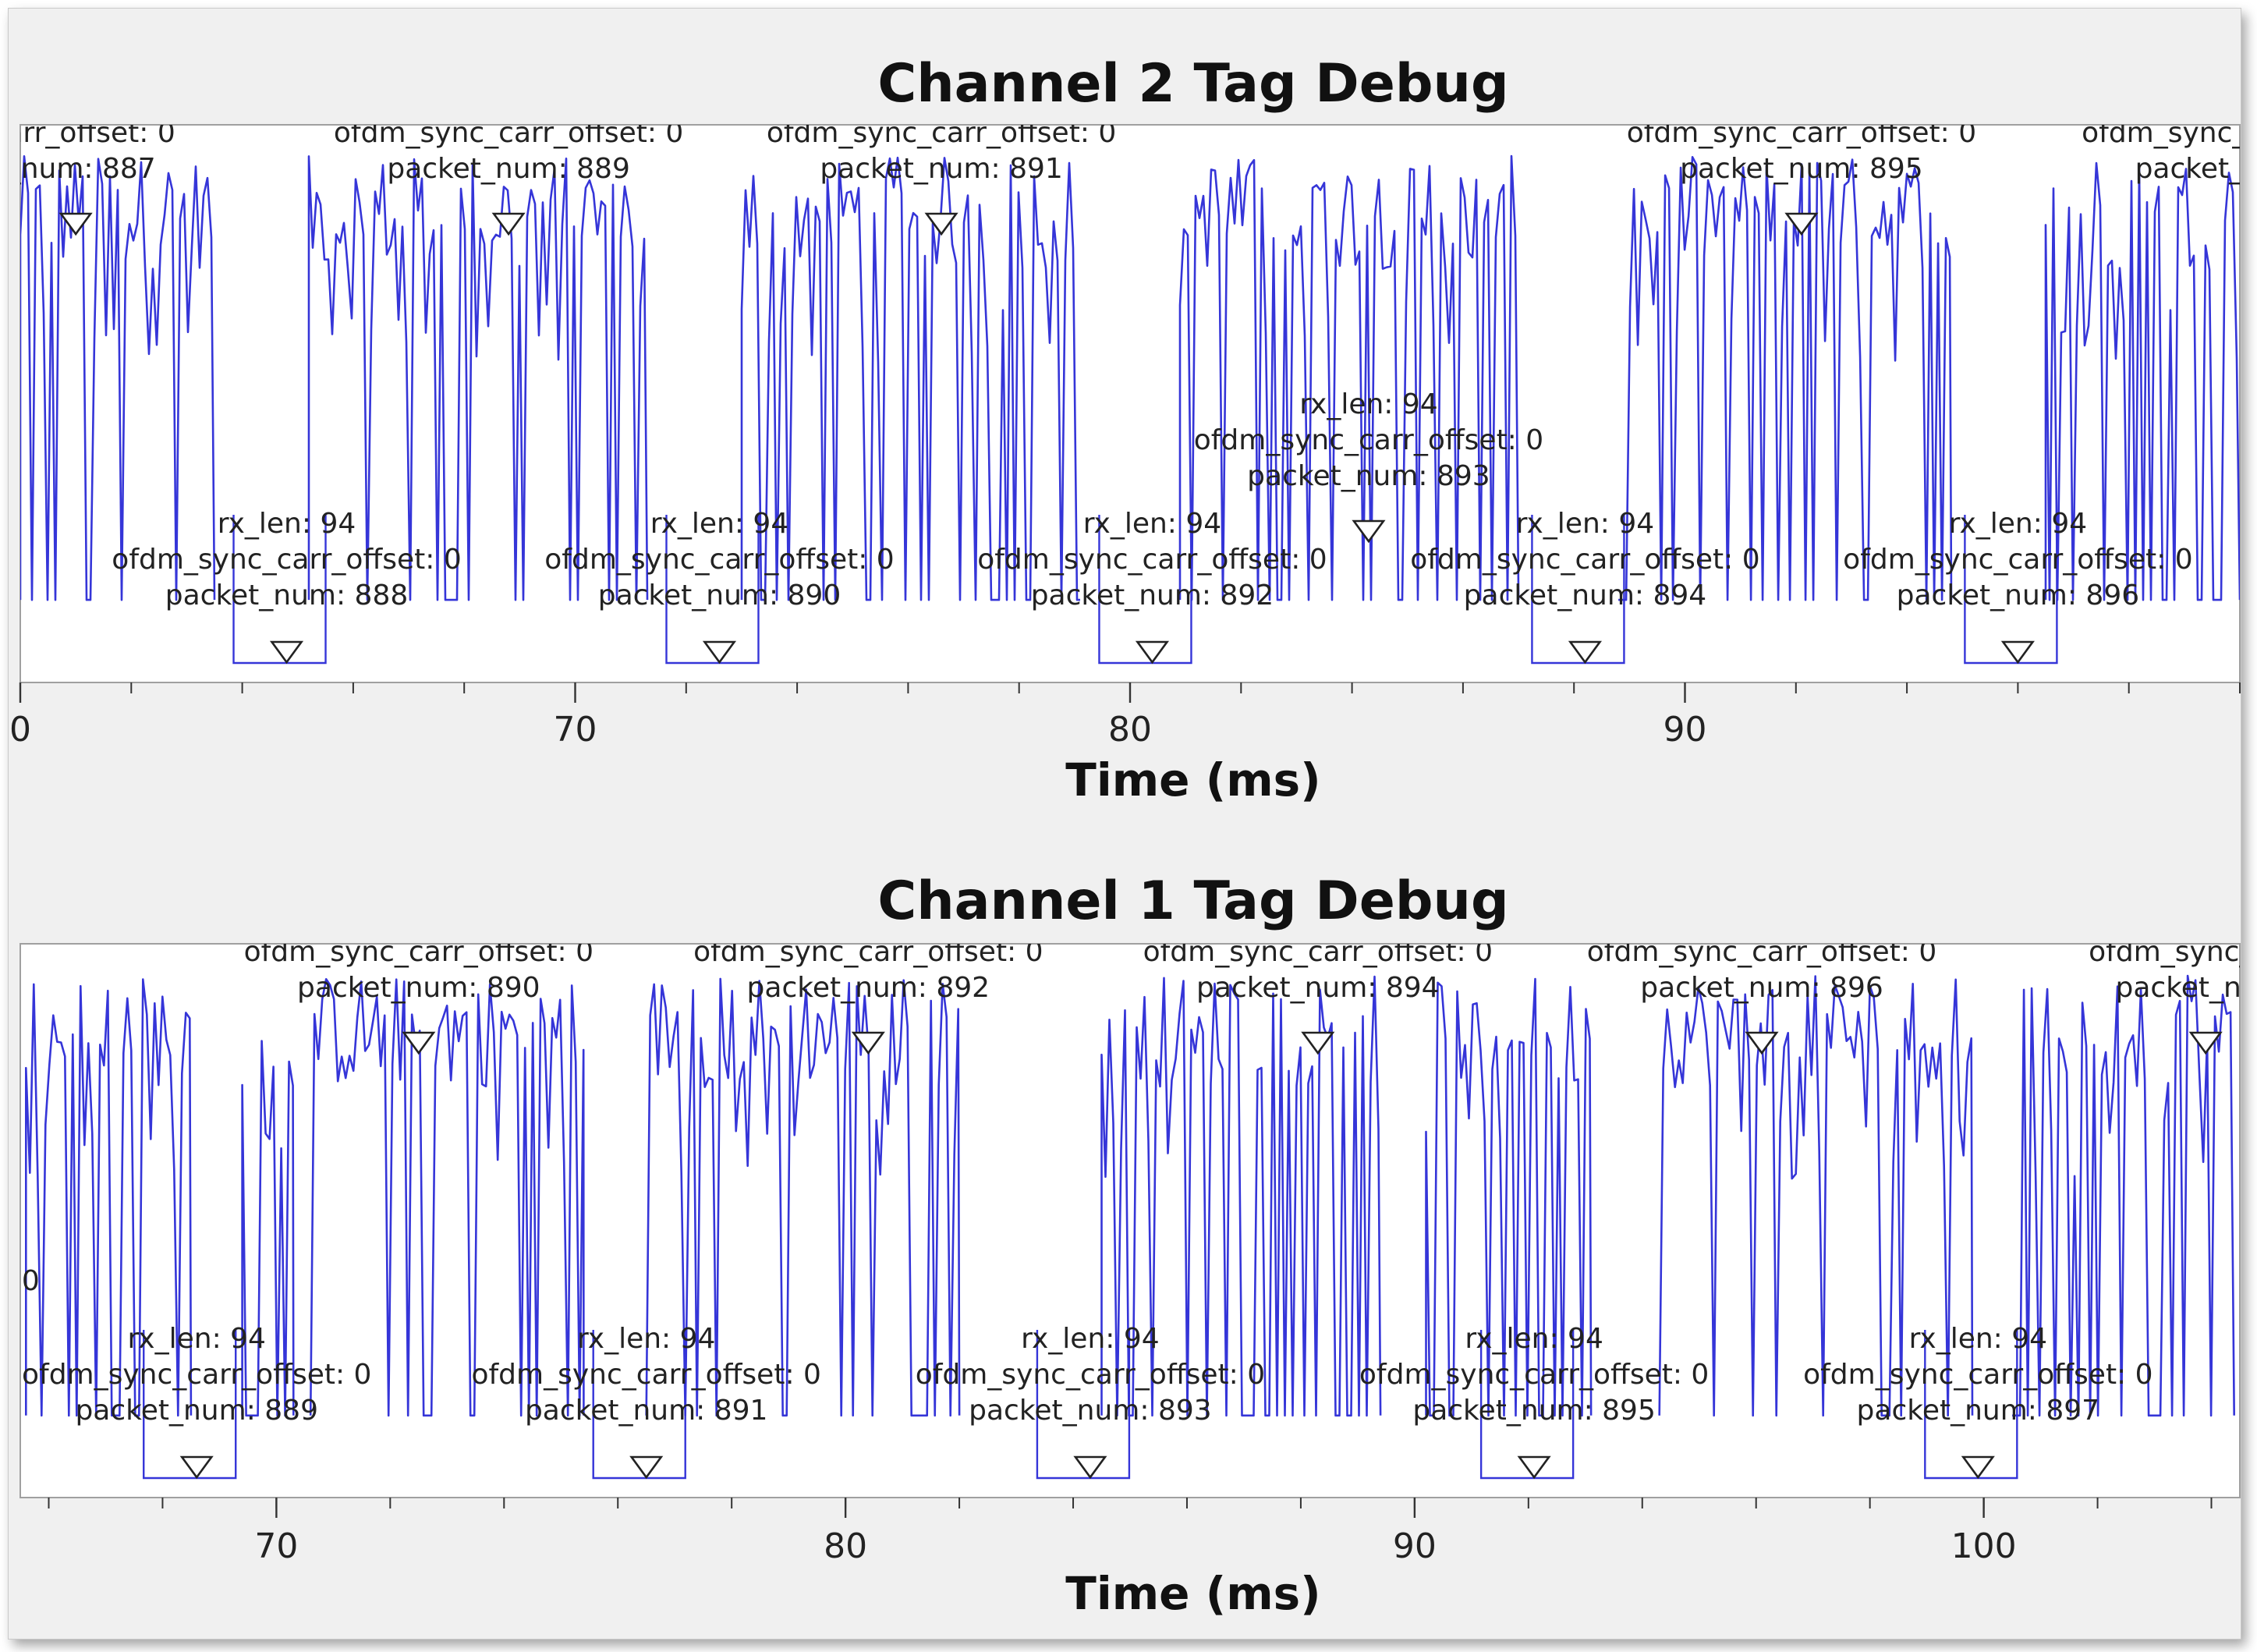  Describe the element at coordinates (287, 596) in the screenshot. I see `tag-label-packet: packet_num: 888` at that location.